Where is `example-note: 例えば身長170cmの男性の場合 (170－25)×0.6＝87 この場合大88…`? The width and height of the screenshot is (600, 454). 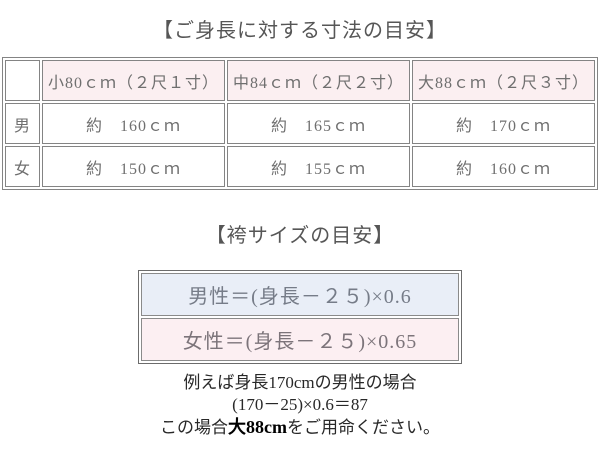 example-note: 例えば身長170cmの男性の場合 (170－25)×0.6＝87 この場合大88… is located at coordinates (300, 405).